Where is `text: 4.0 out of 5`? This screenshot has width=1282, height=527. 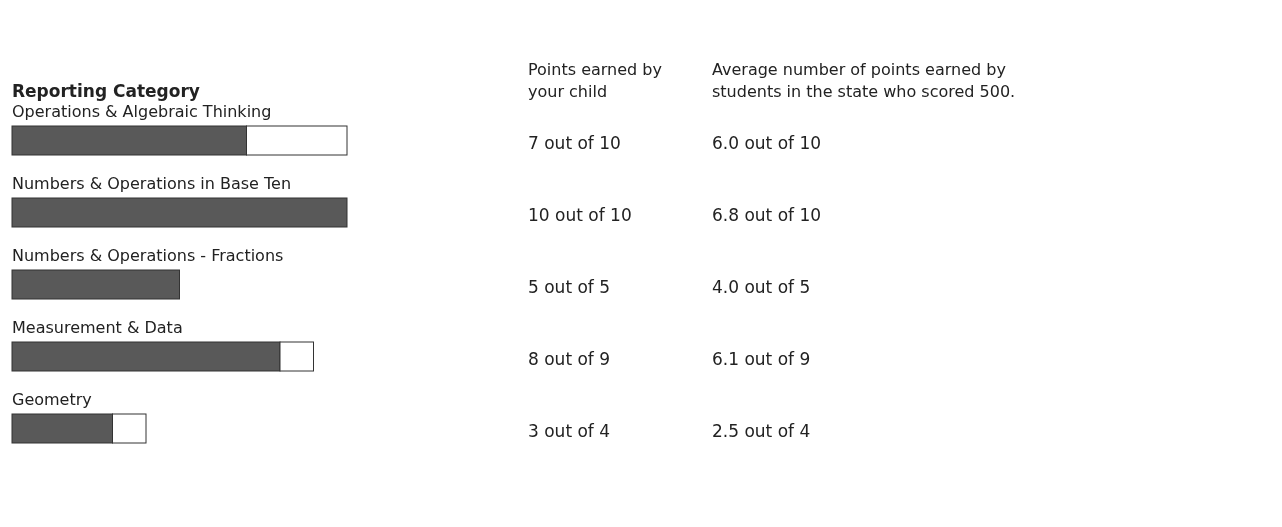
text: 4.0 out of 5 is located at coordinates (761, 287).